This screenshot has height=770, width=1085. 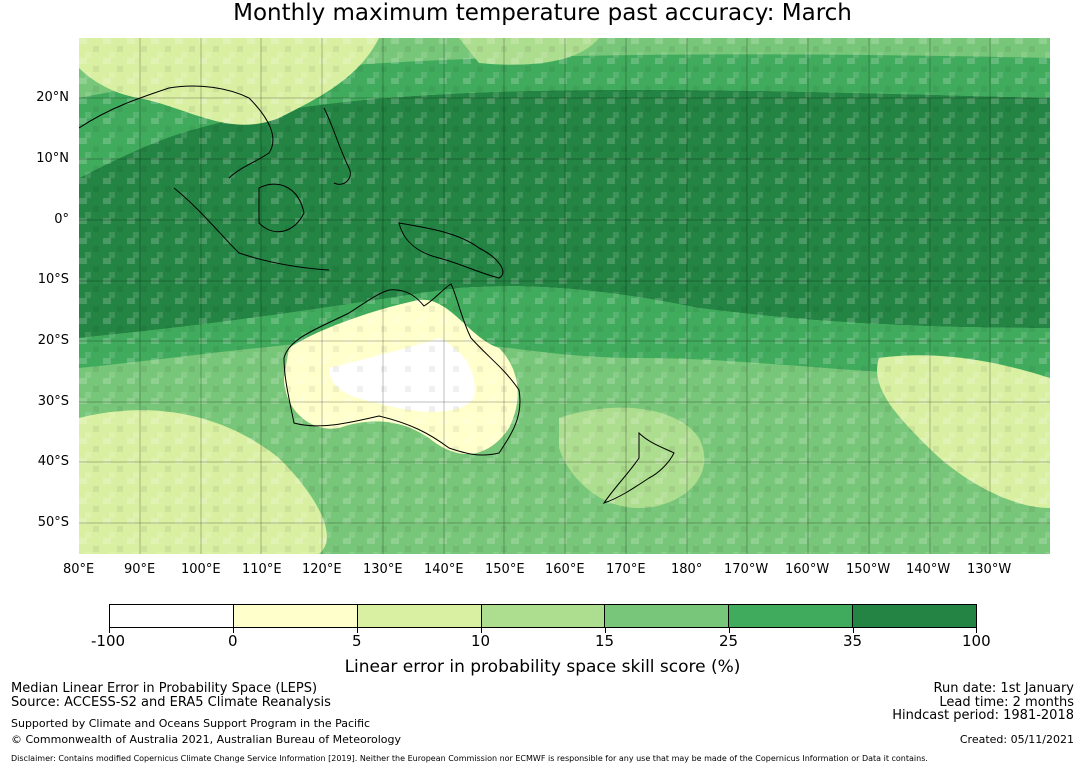 I want to click on lon-label: 110°E, so click(x=262, y=569).